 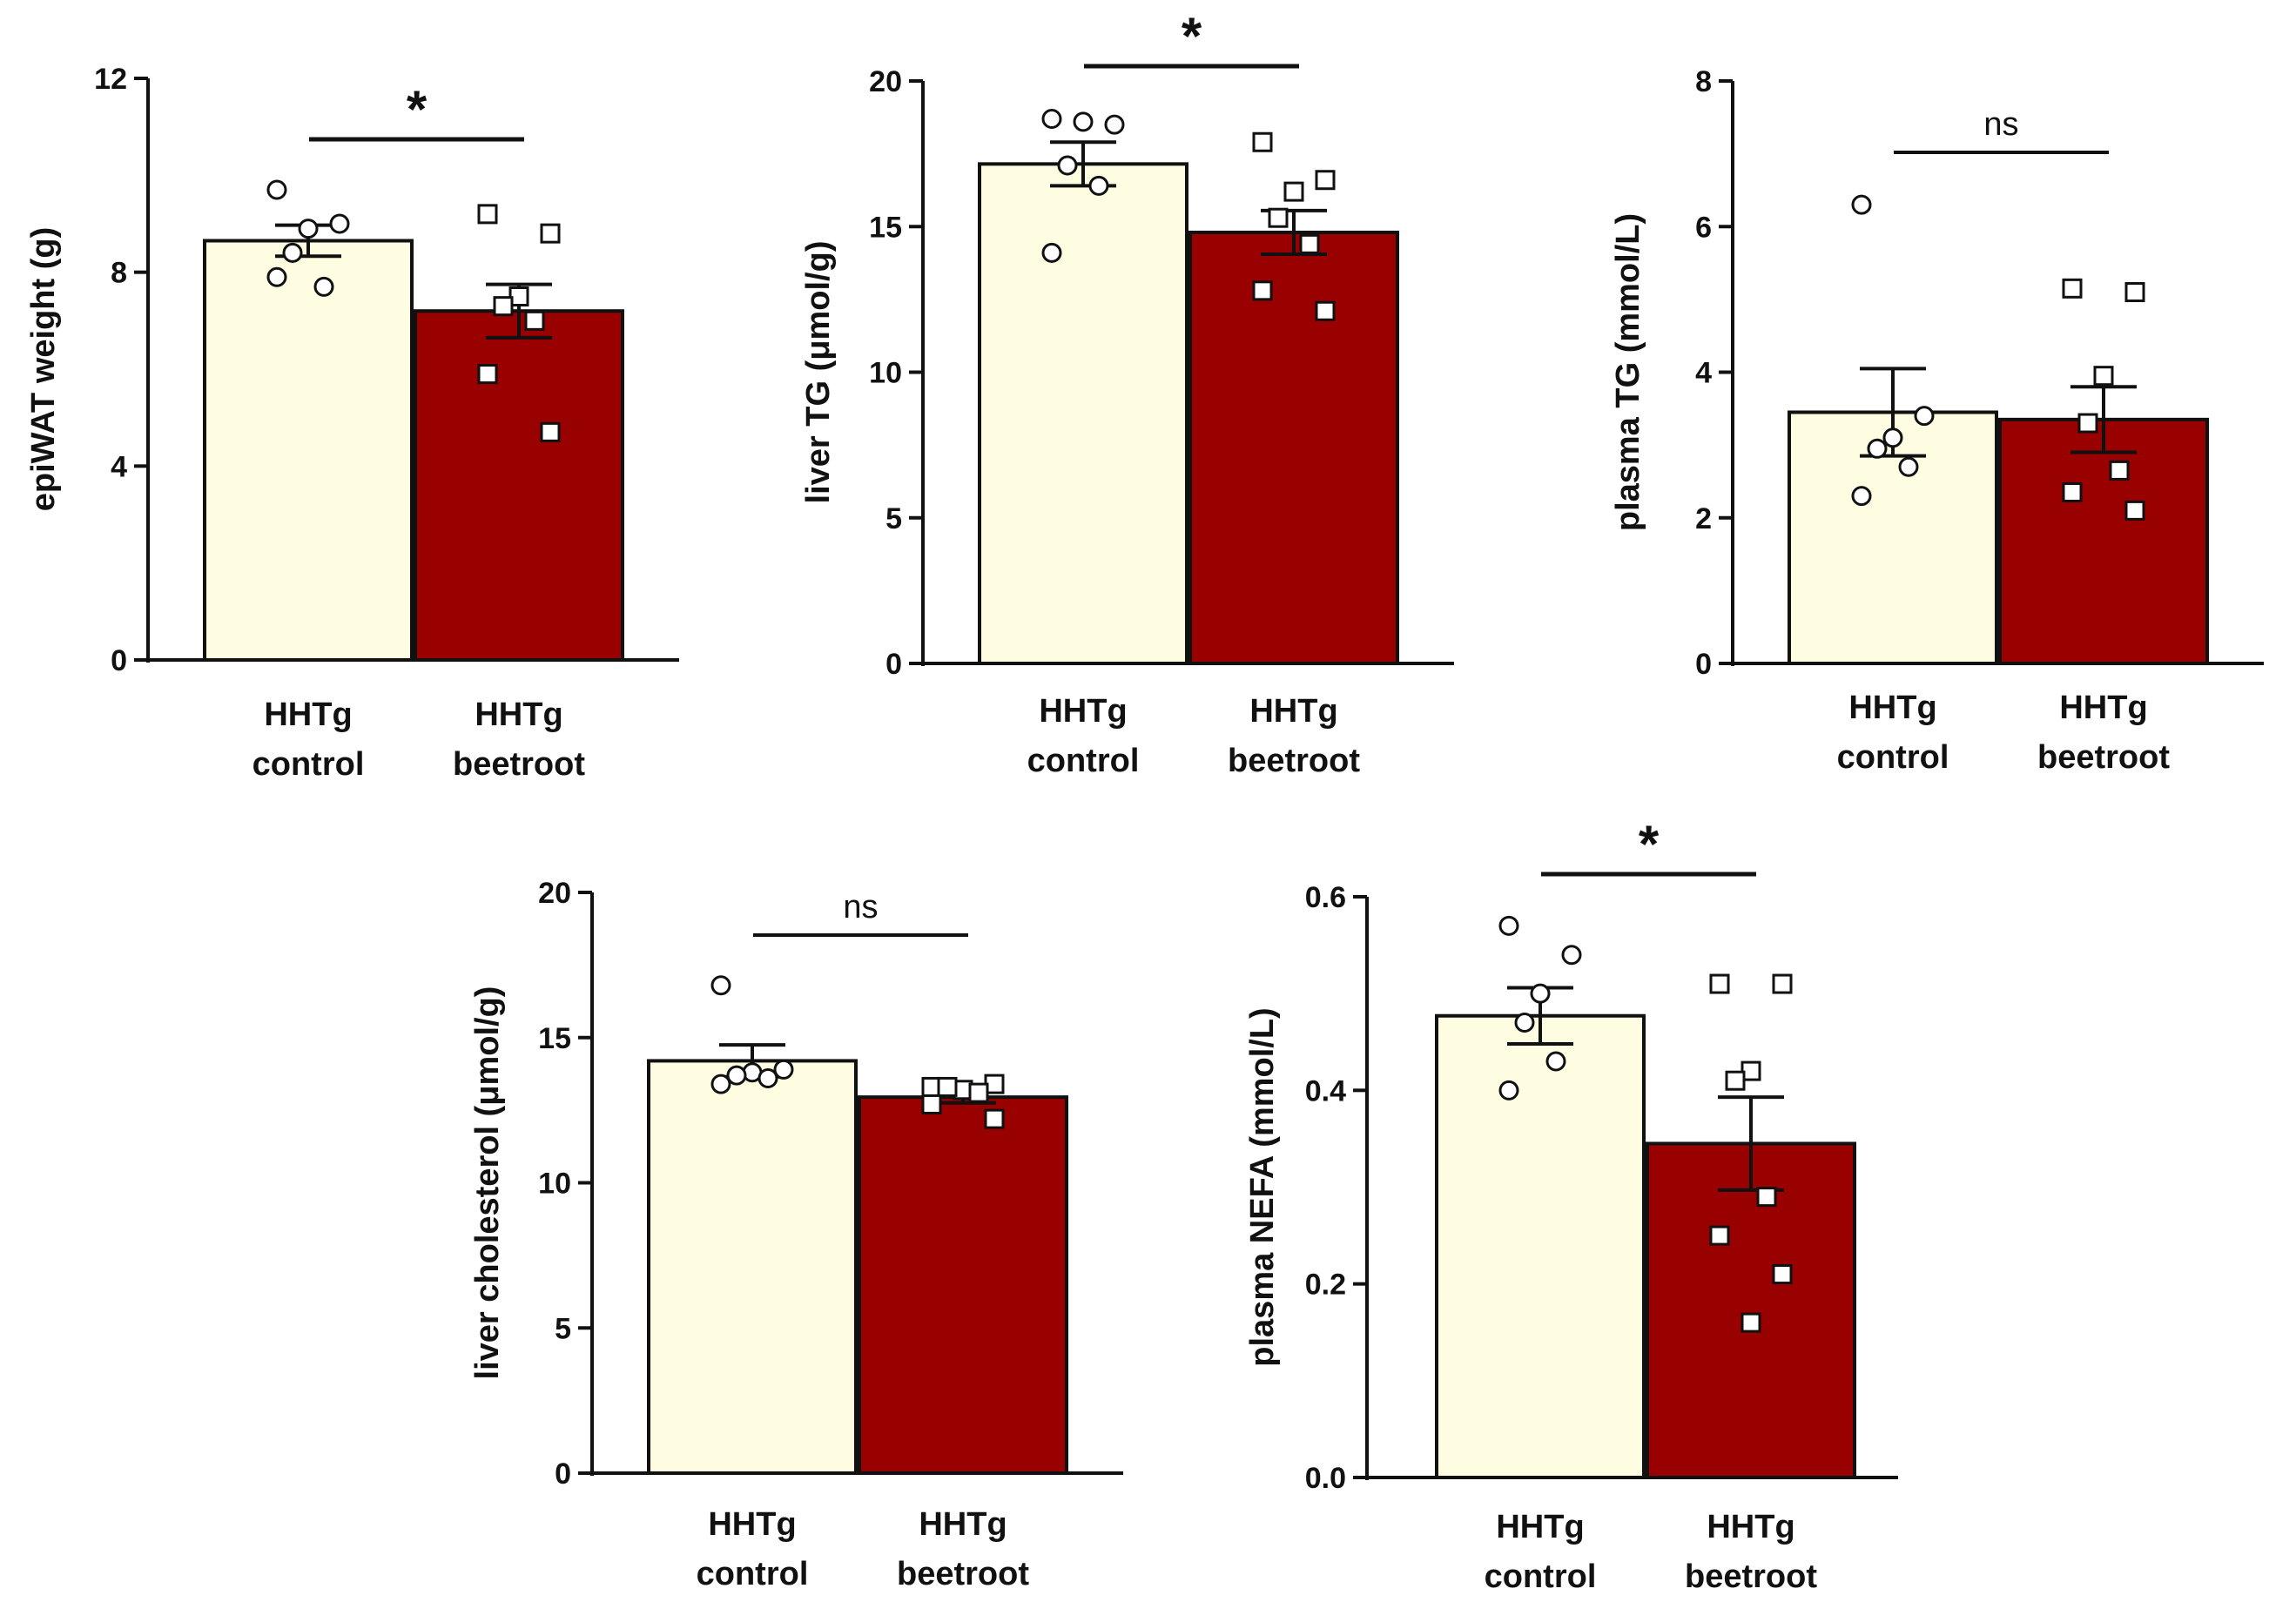 I want to click on y-tick-label: 0.4, so click(x=1326, y=1090).